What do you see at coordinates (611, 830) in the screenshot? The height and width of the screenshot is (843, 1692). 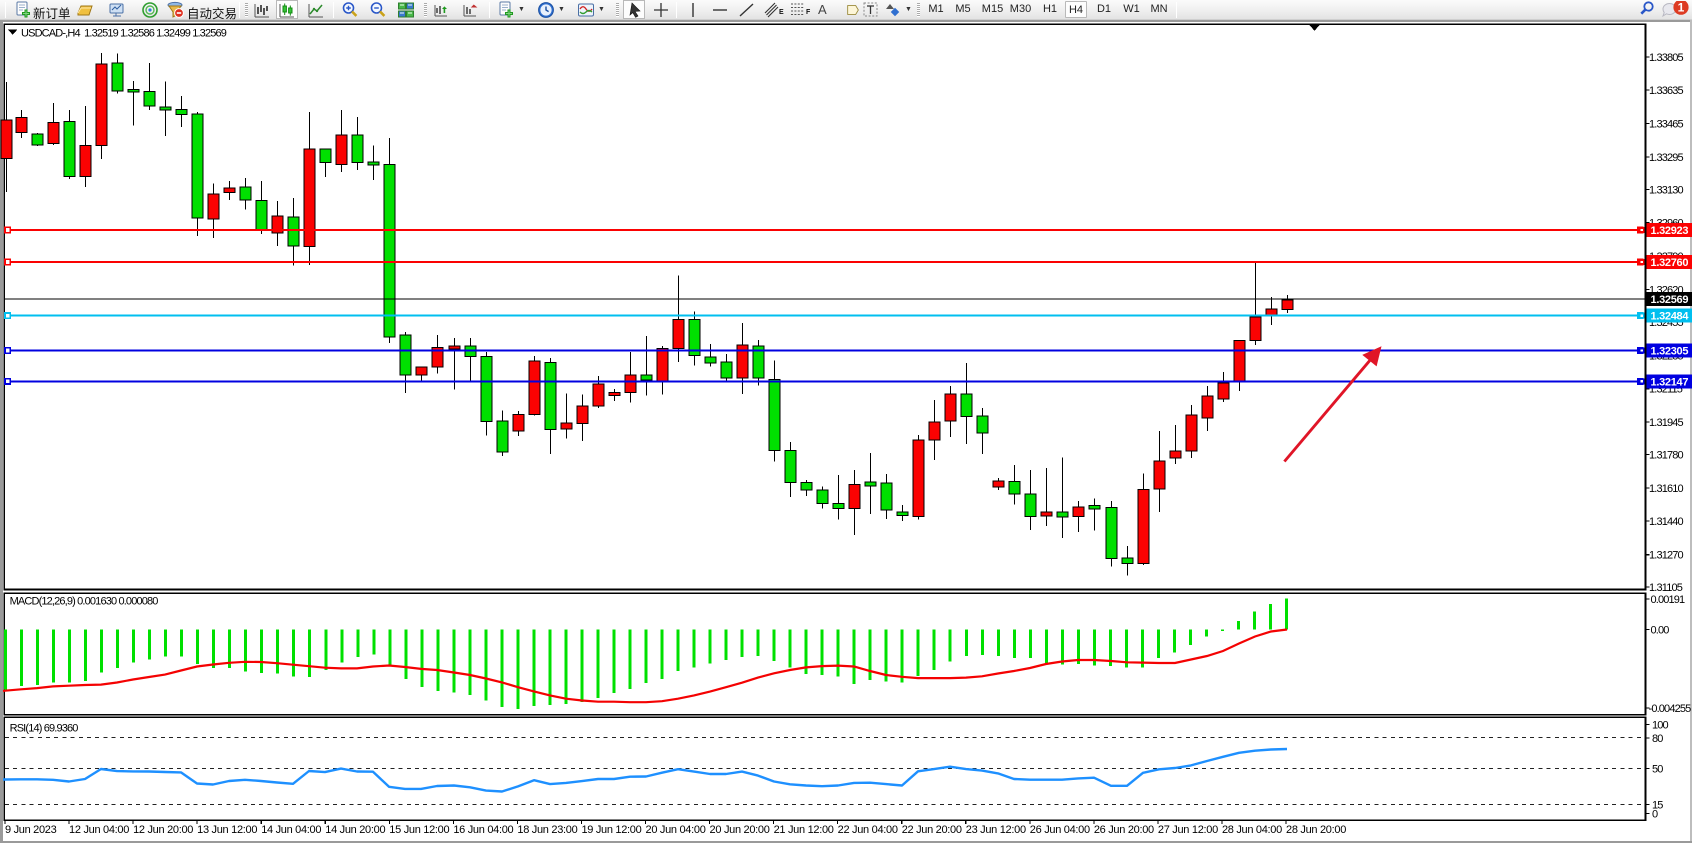 I see `svg-text: 19 Jun 12:00` at bounding box center [611, 830].